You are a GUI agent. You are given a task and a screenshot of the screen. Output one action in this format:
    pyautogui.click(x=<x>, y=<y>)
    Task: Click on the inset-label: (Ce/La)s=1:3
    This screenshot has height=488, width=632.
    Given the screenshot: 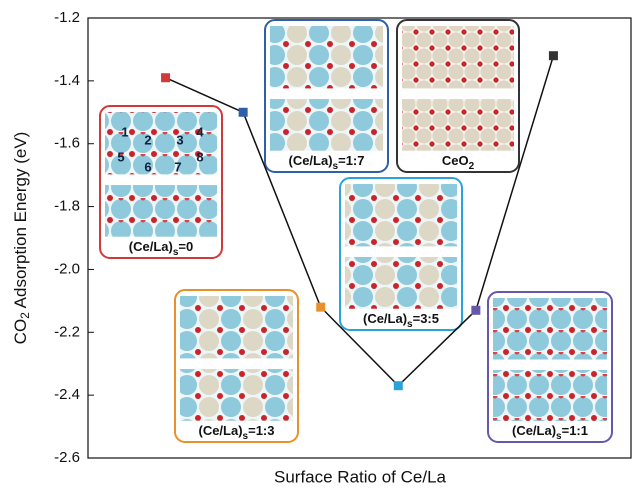 What is the action you would take?
    pyautogui.click(x=236, y=432)
    